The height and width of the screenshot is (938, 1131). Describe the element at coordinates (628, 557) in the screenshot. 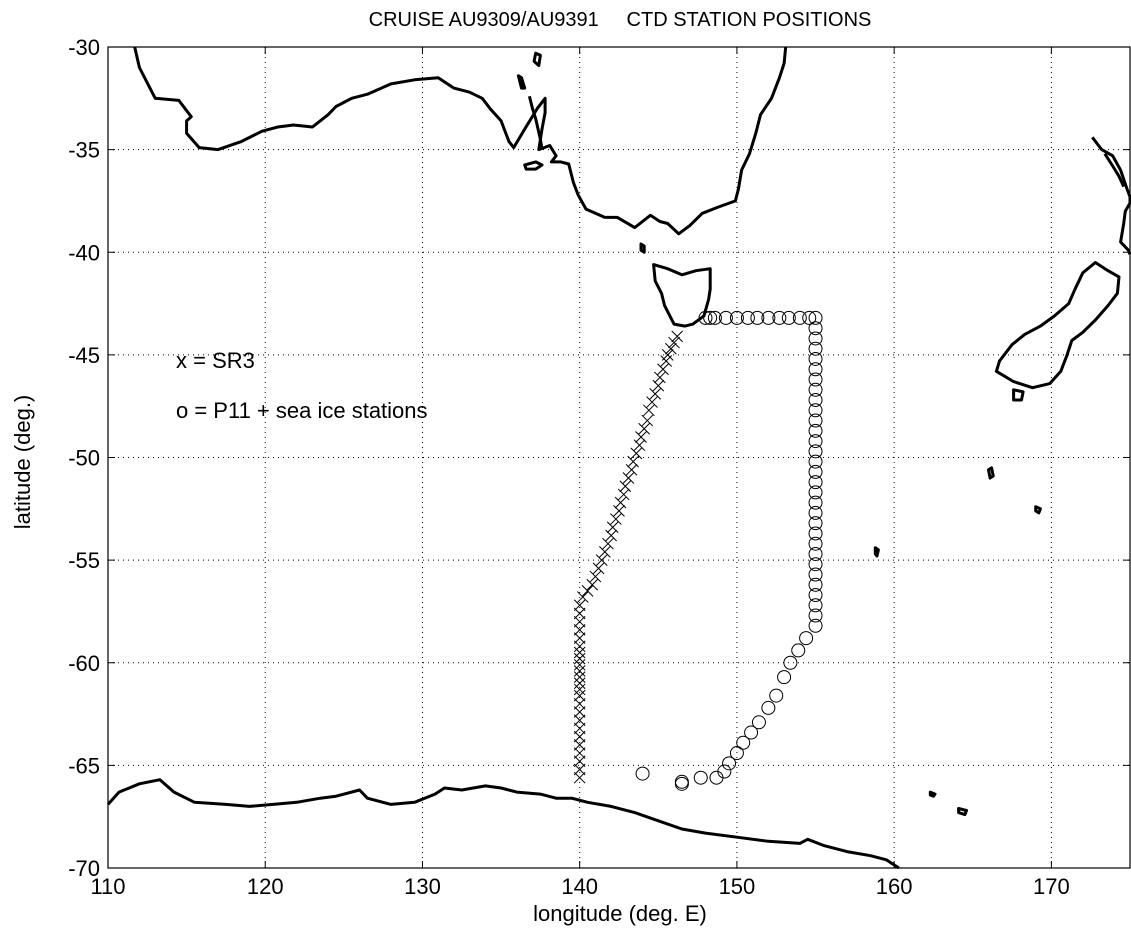

I see `sr3-station-markers` at that location.